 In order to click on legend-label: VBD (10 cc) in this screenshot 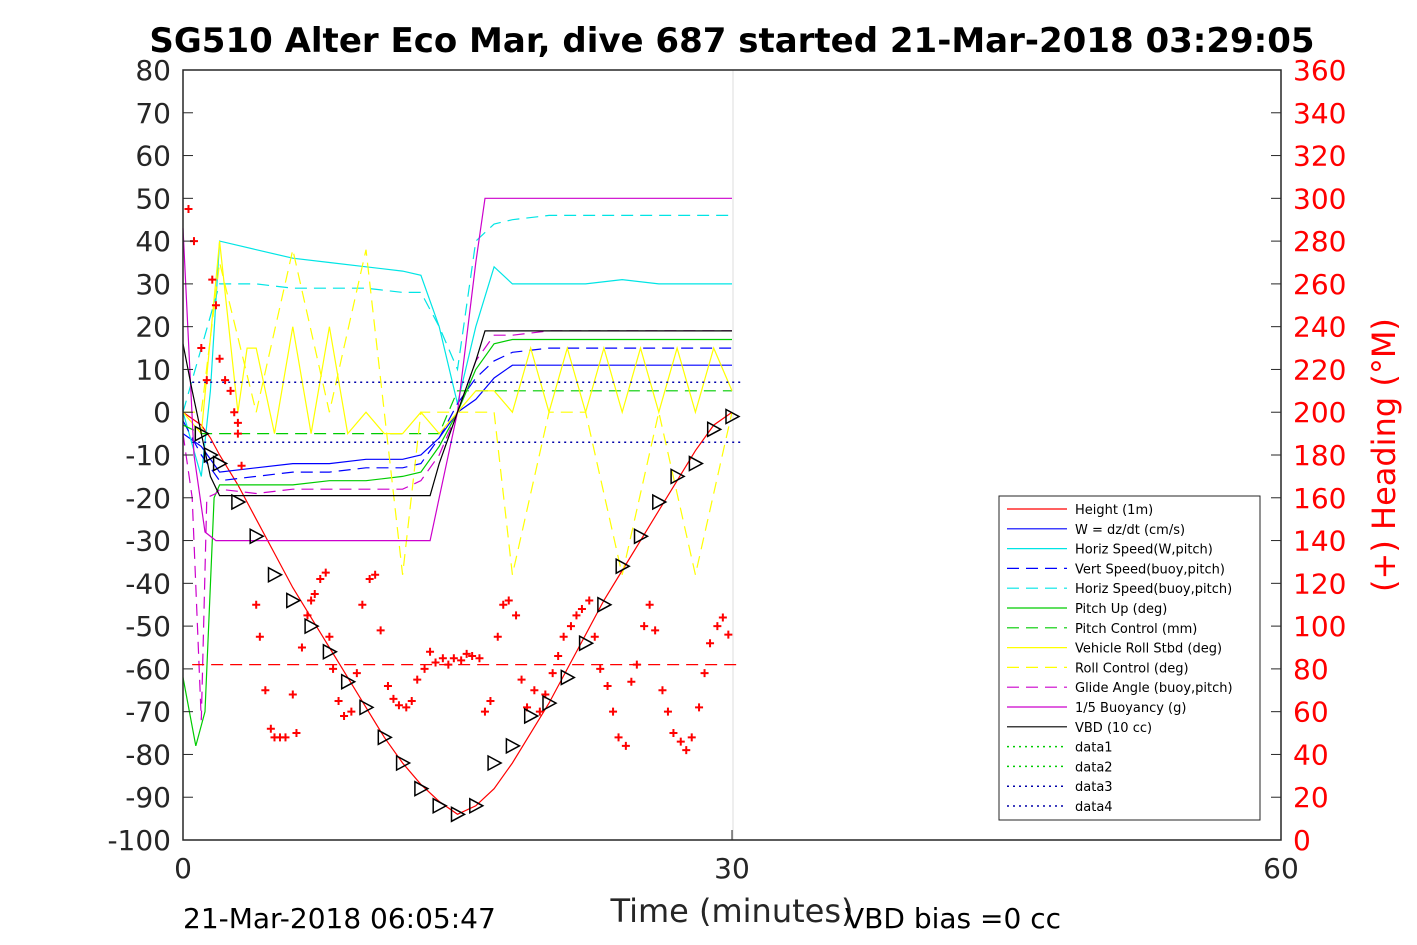, I will do `click(1113, 728)`.